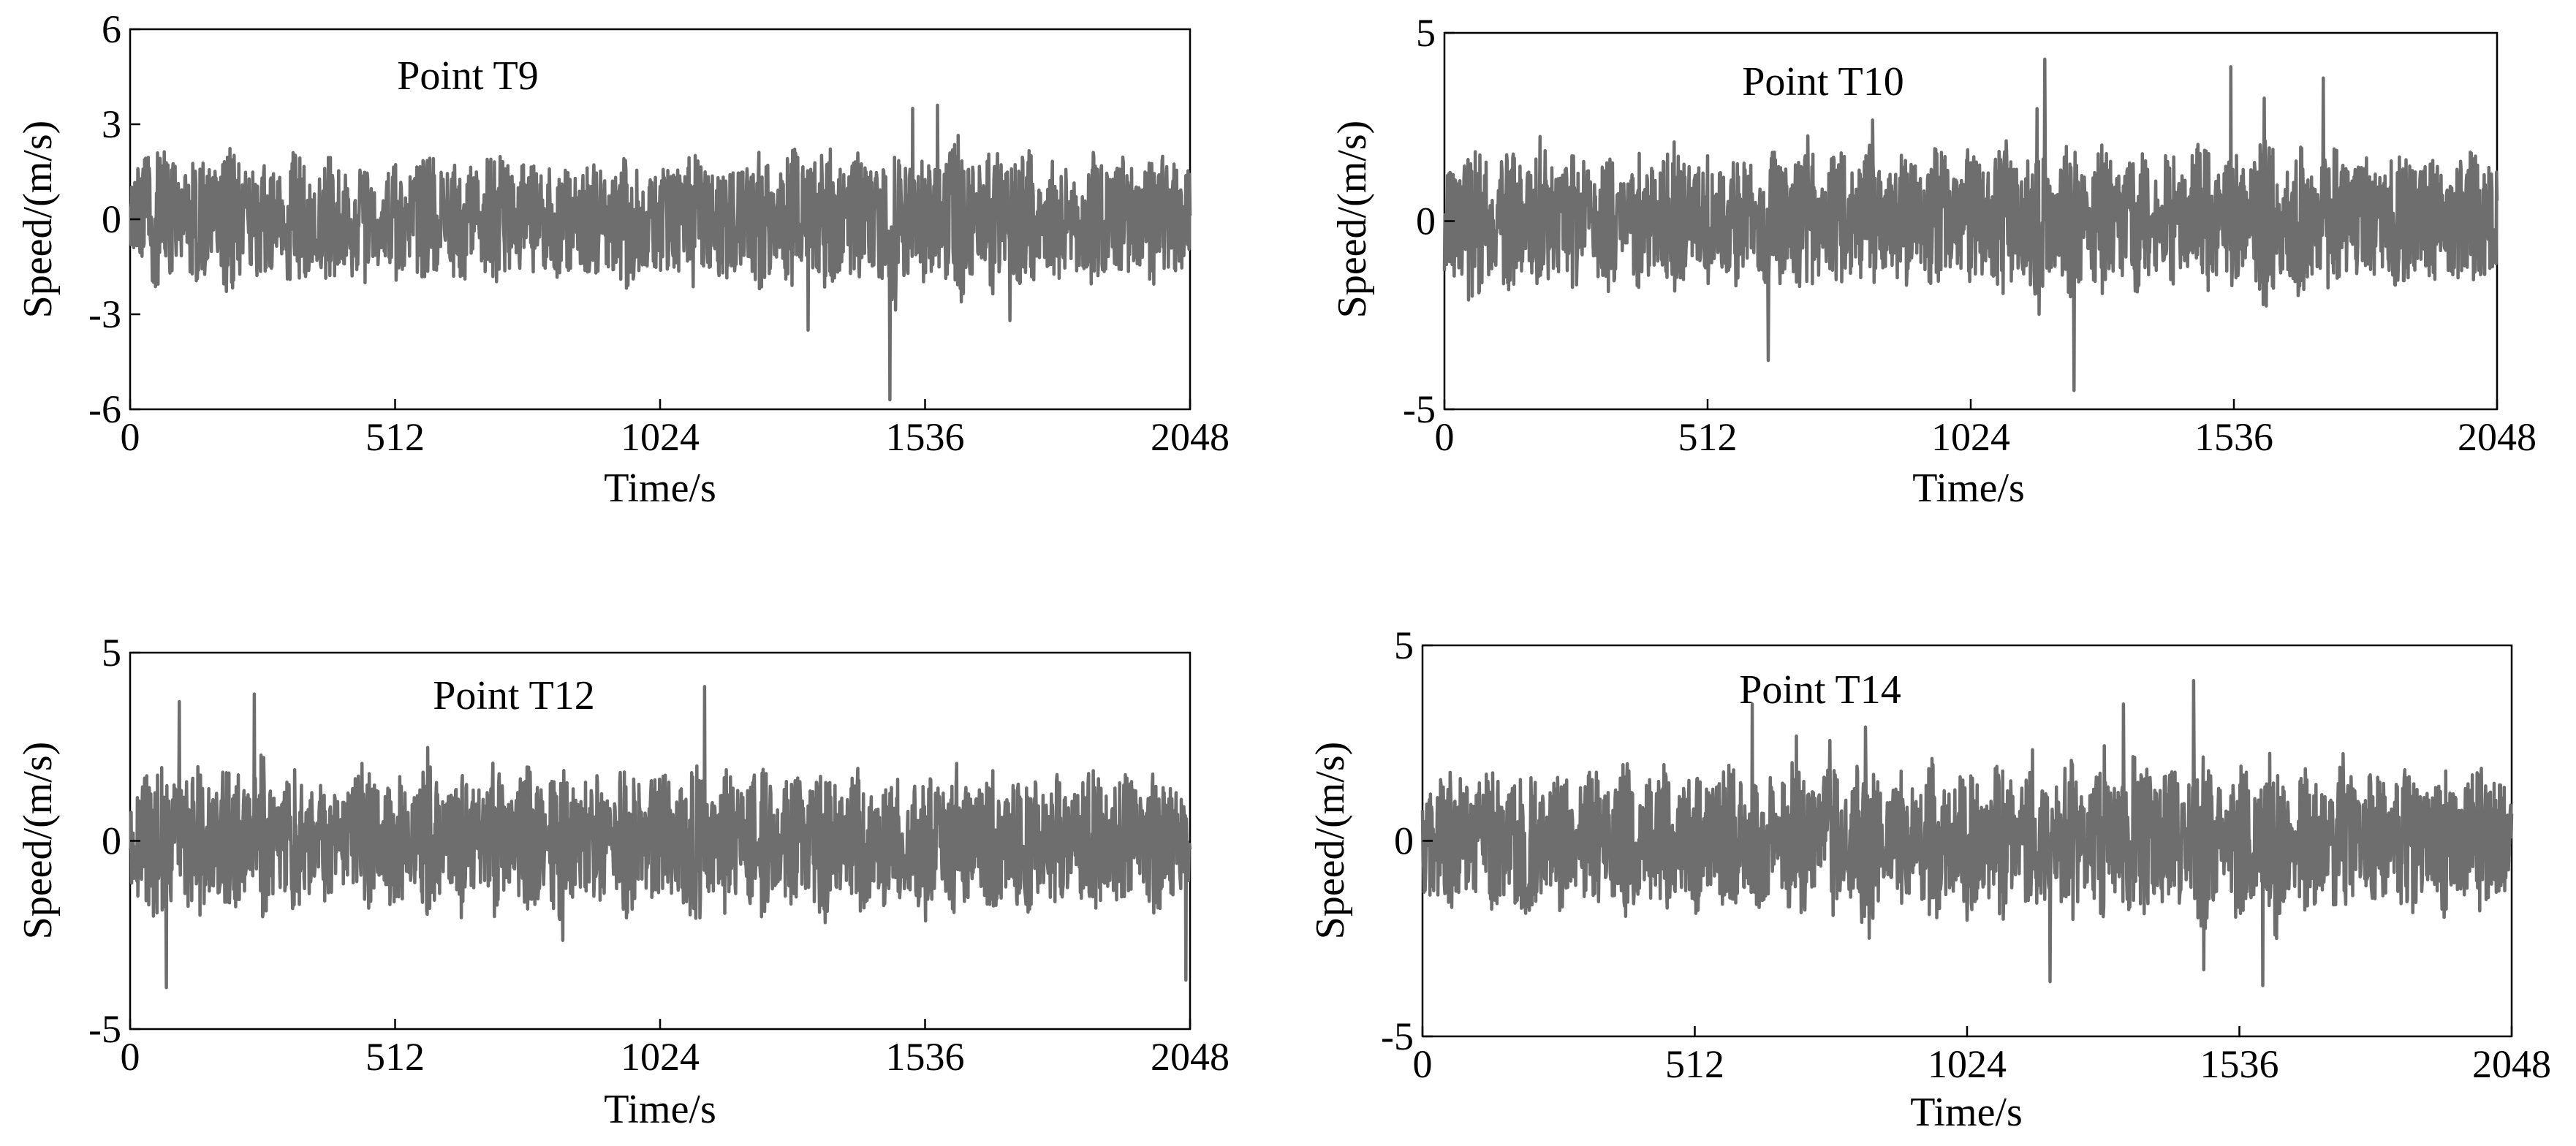 The image size is (2576, 1146). Describe the element at coordinates (467, 76) in the screenshot. I see `panel-title: Point T9` at that location.